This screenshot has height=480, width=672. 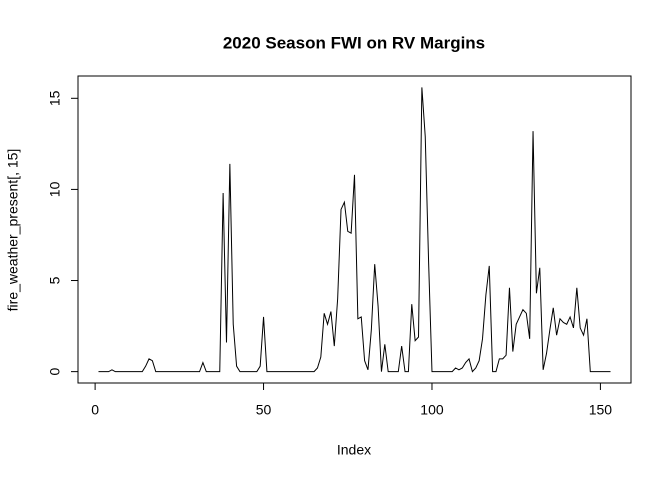 What do you see at coordinates (95, 410) in the screenshot?
I see `x-tick-label: 0` at bounding box center [95, 410].